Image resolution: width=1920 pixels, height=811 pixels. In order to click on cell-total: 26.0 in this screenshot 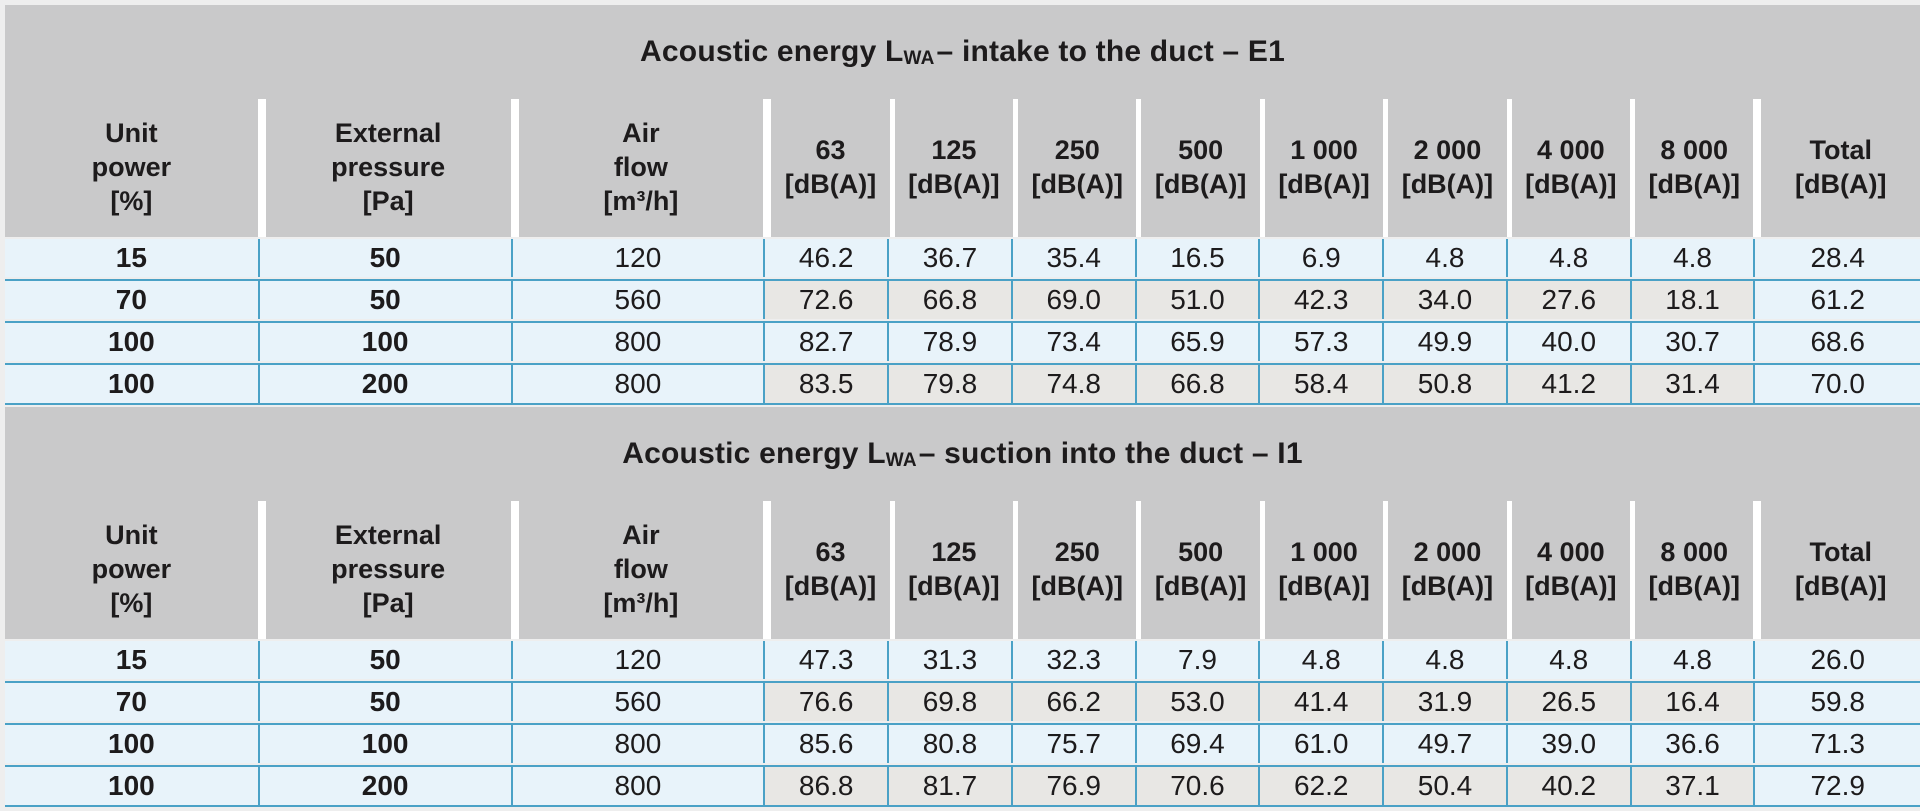, I will do `click(1836, 660)`.